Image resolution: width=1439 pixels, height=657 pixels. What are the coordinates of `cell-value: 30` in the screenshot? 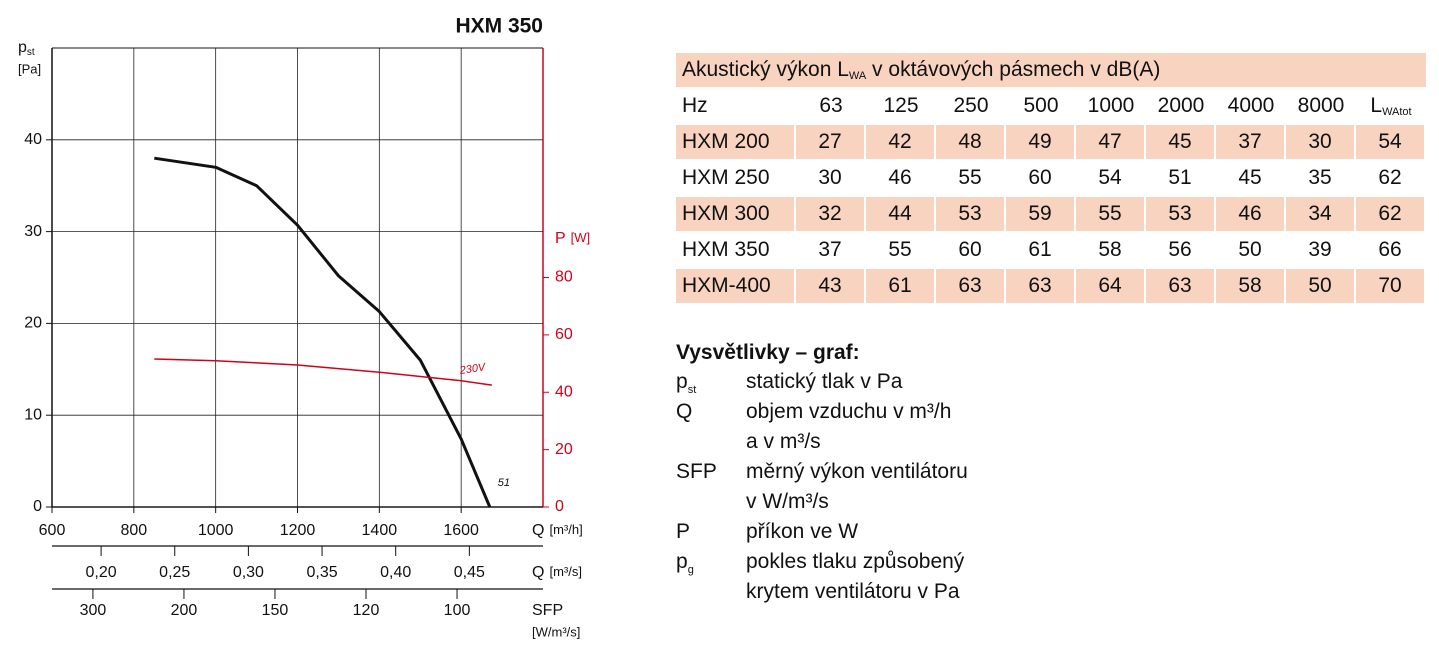 It's located at (1320, 141).